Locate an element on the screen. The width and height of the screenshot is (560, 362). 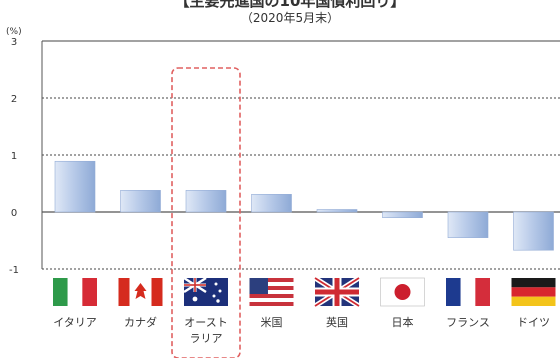
category-label: ドイツ is located at coordinates (533, 322).